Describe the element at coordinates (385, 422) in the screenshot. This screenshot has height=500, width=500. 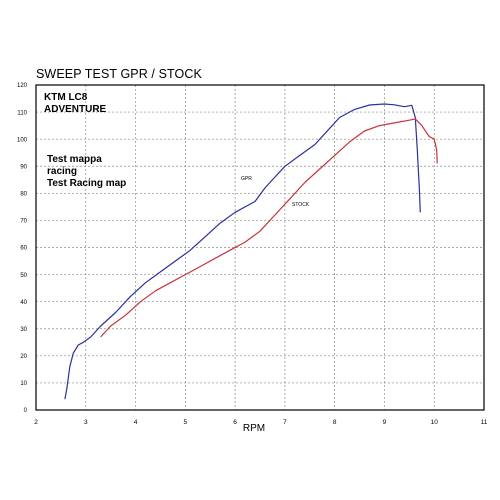
I see `x-tick-label: 9` at that location.